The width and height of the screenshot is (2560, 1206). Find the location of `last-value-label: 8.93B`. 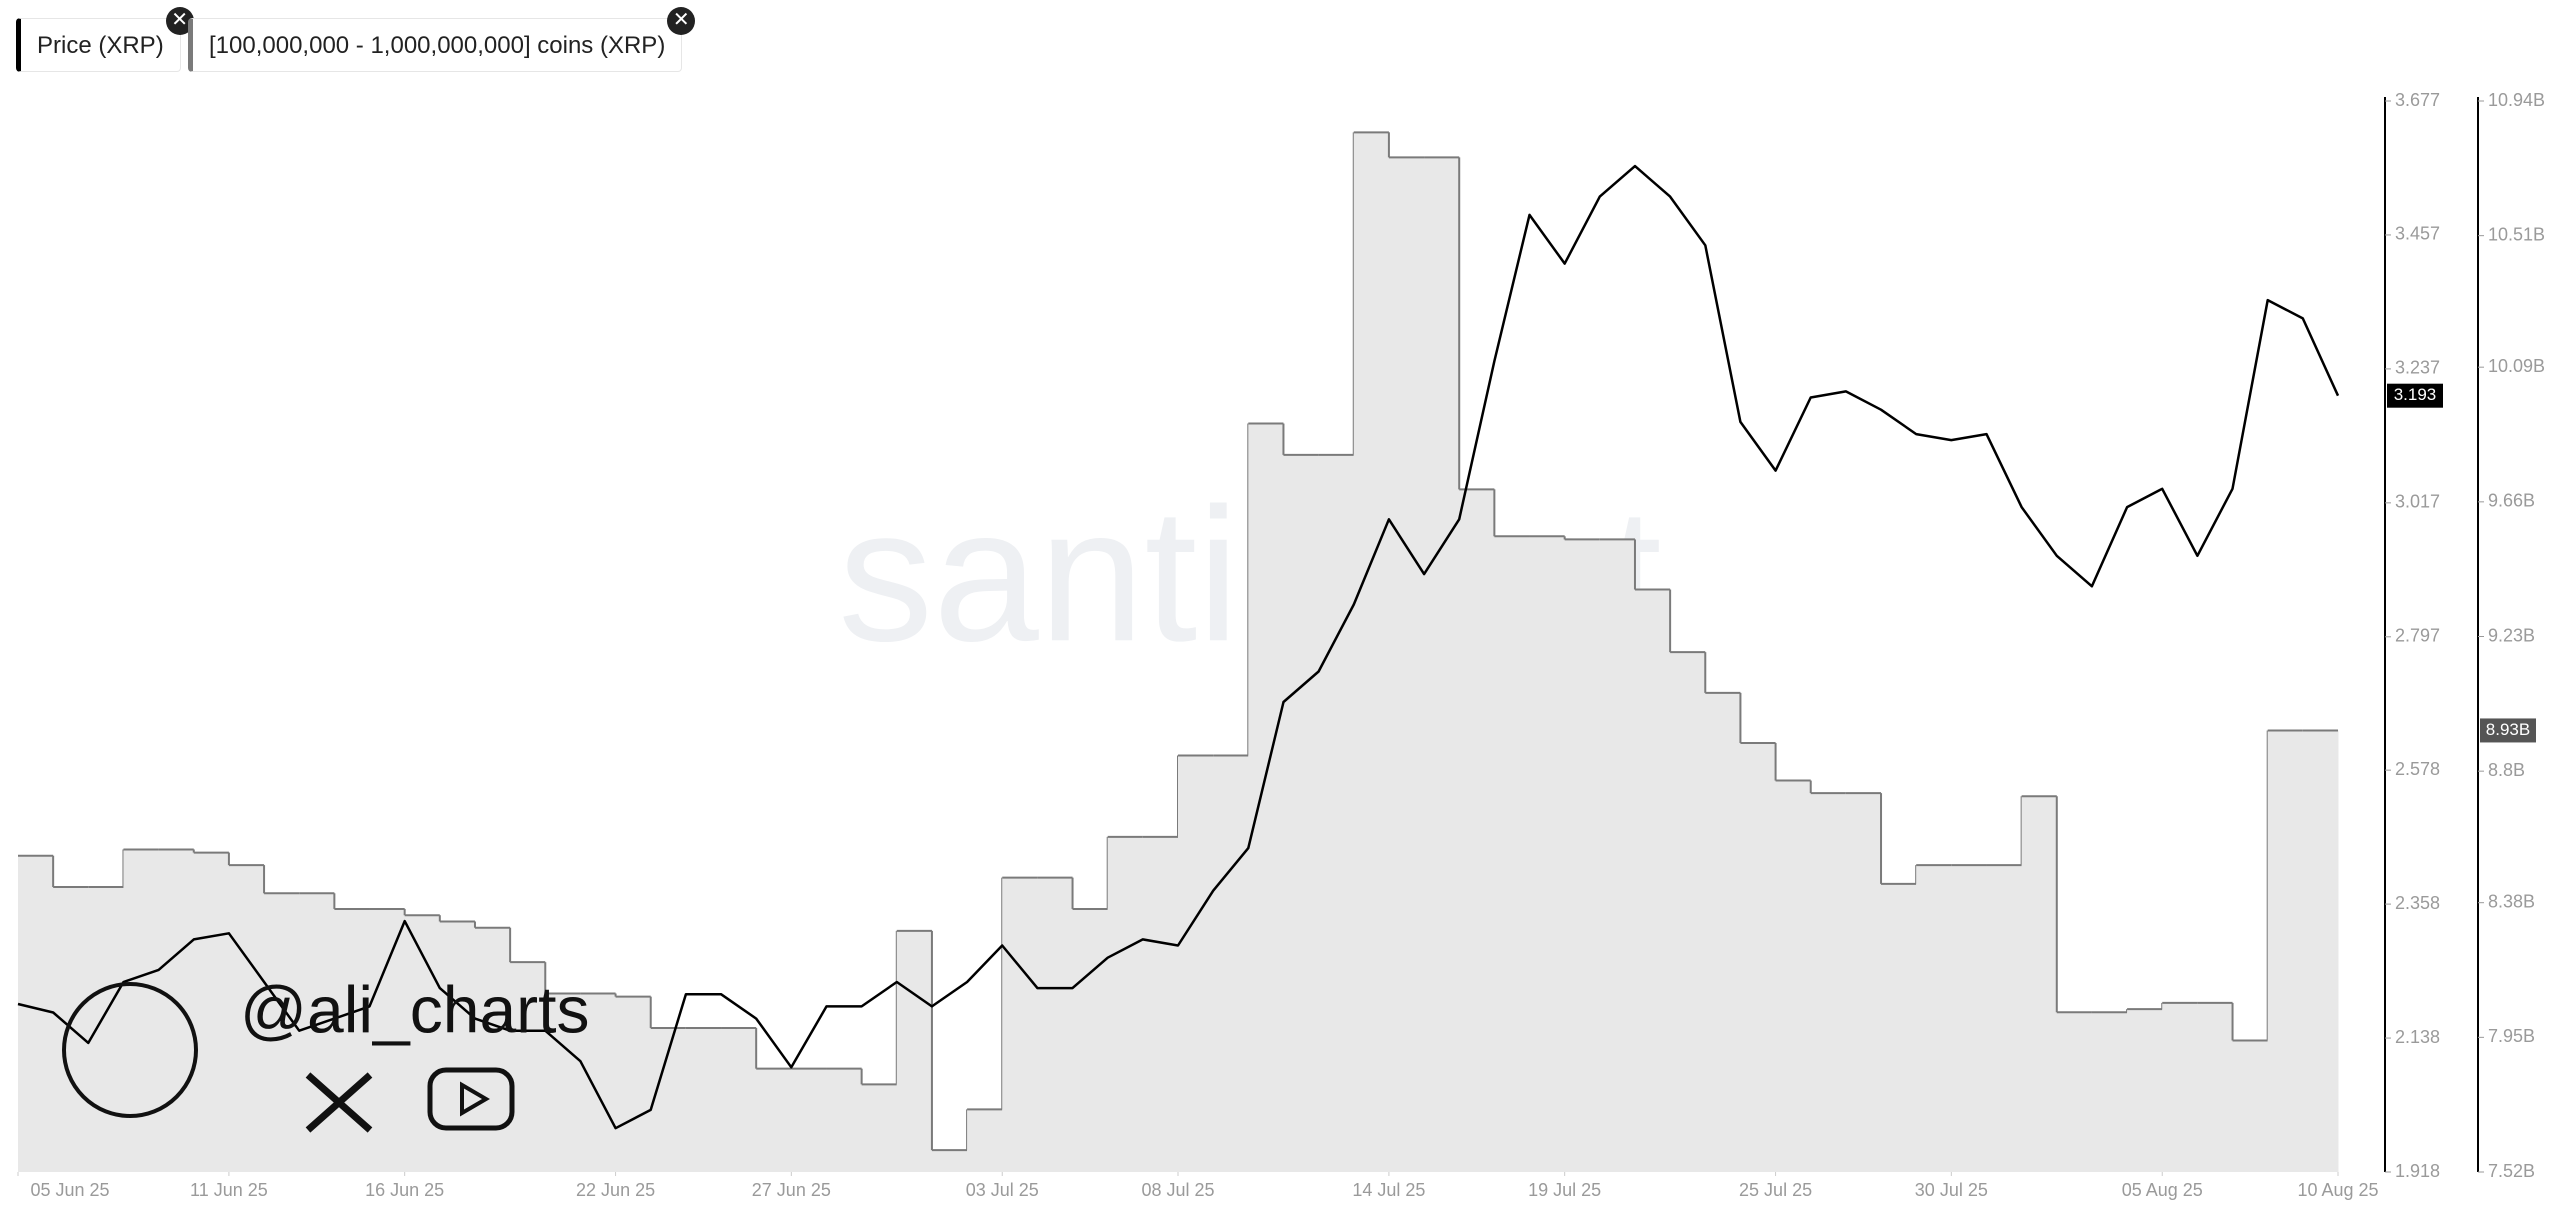

last-value-label: 8.93B is located at coordinates (2508, 729).